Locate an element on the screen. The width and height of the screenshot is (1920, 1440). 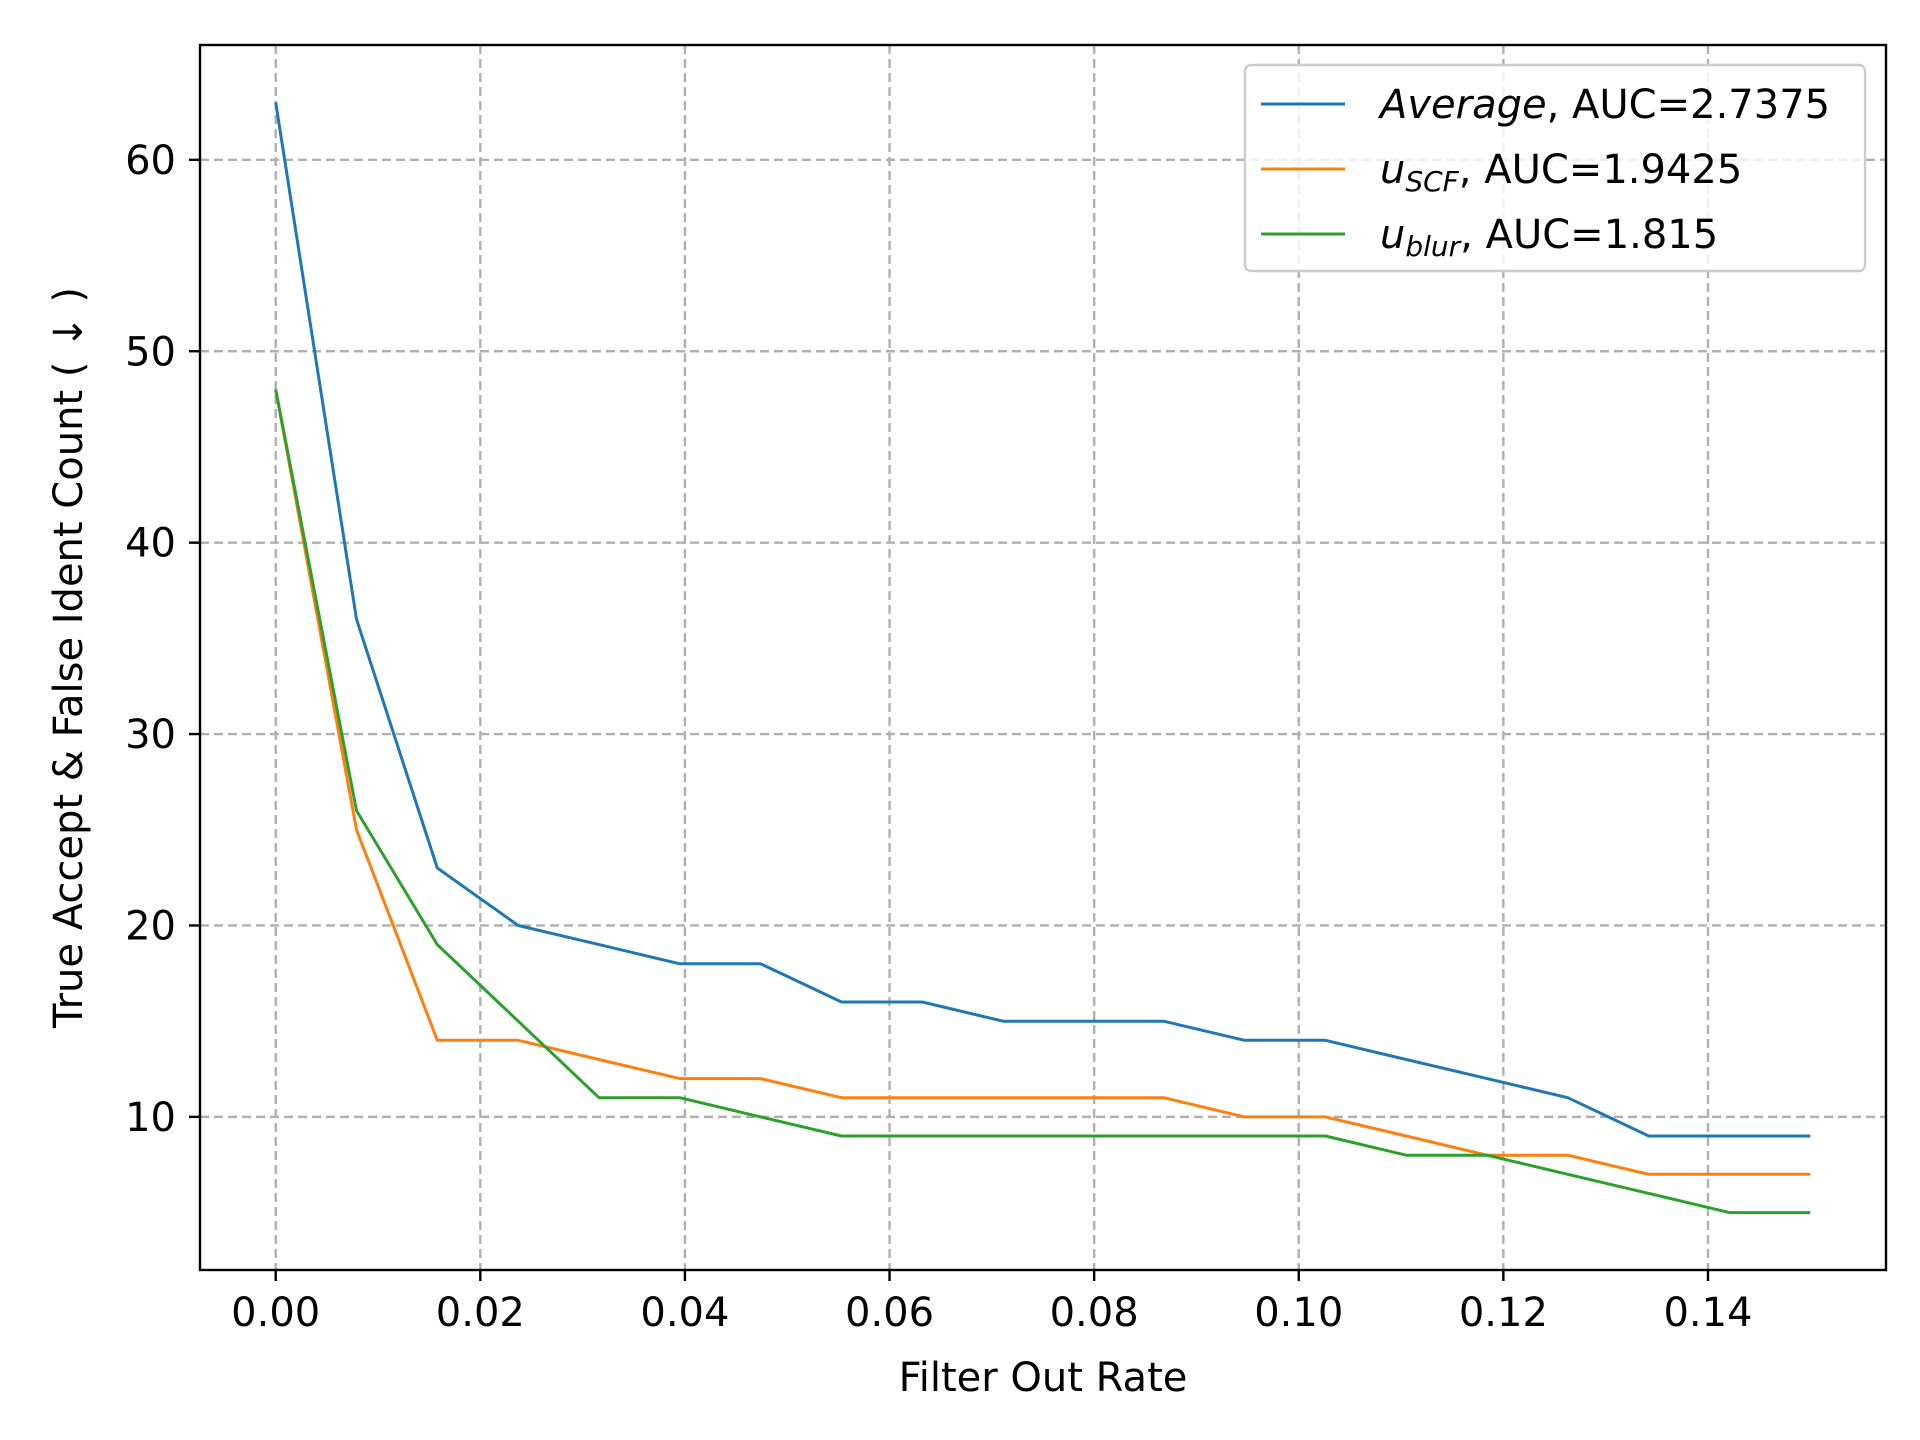
y-tick-label: 50 is located at coordinates (150, 352).